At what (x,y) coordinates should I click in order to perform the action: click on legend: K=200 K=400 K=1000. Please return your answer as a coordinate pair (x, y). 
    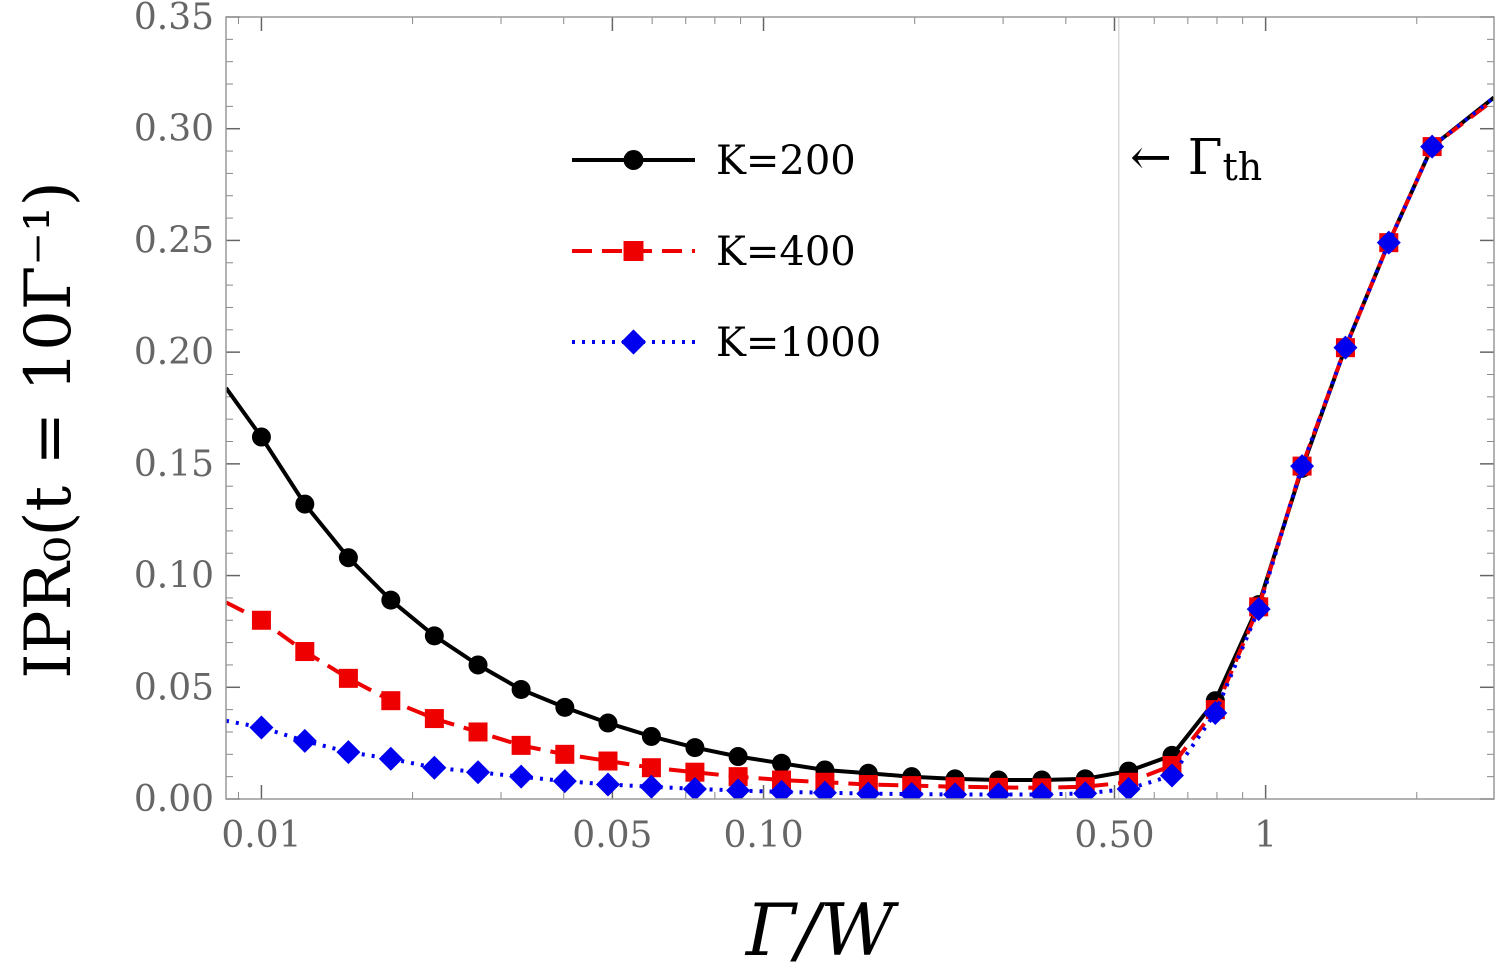
    Looking at the image, I should click on (726, 252).